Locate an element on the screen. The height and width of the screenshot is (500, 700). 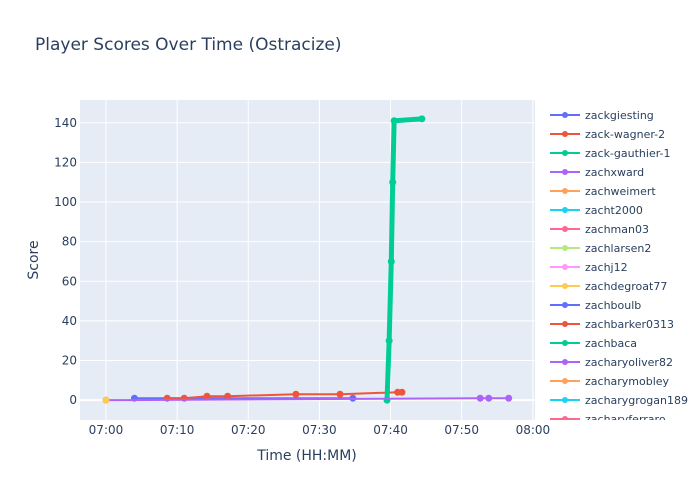
legend-item: zachboulb is located at coordinates (595, 305).